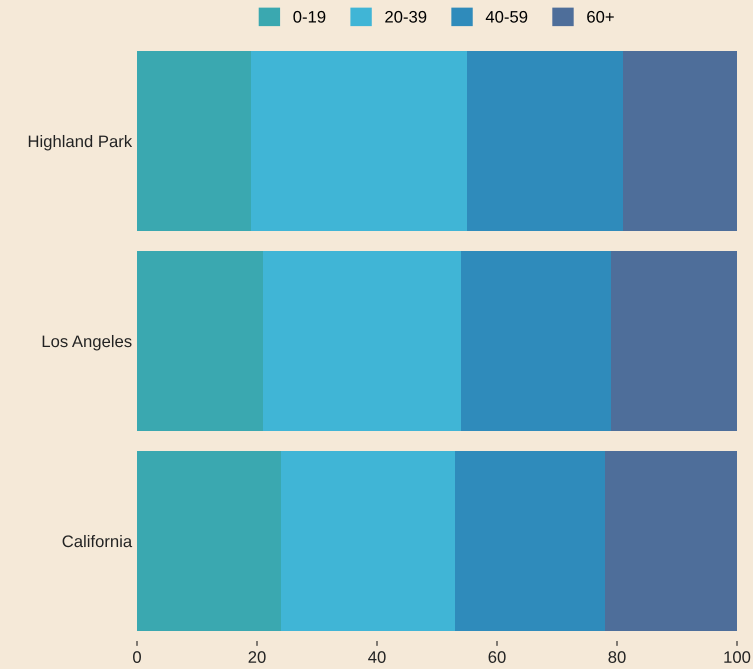  What do you see at coordinates (309, 16) in the screenshot?
I see `legend-label: 0-19` at bounding box center [309, 16].